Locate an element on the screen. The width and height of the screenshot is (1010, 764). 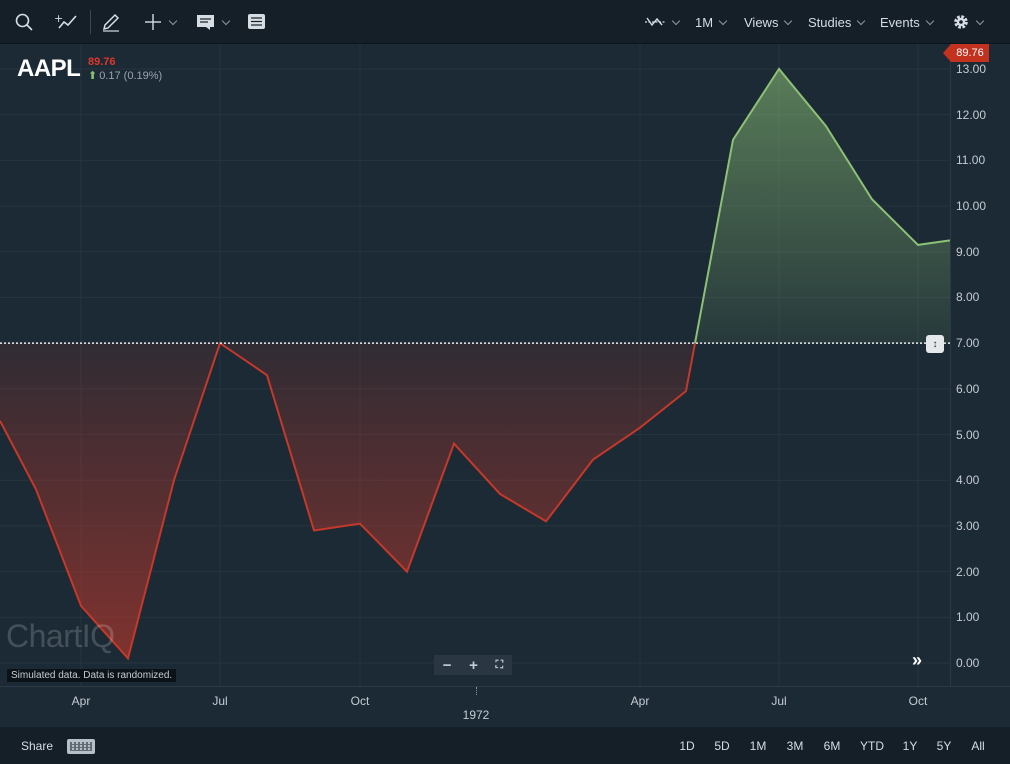
period-button-3m: 3M is located at coordinates (795, 746).